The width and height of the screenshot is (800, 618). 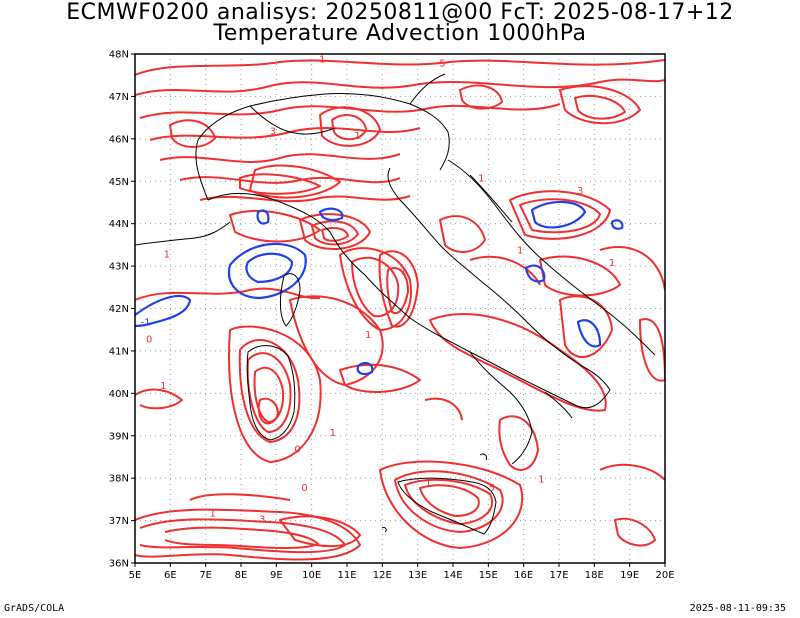 What do you see at coordinates (346, 575) in the screenshot?
I see `lon-tick-label: 11E` at bounding box center [346, 575].